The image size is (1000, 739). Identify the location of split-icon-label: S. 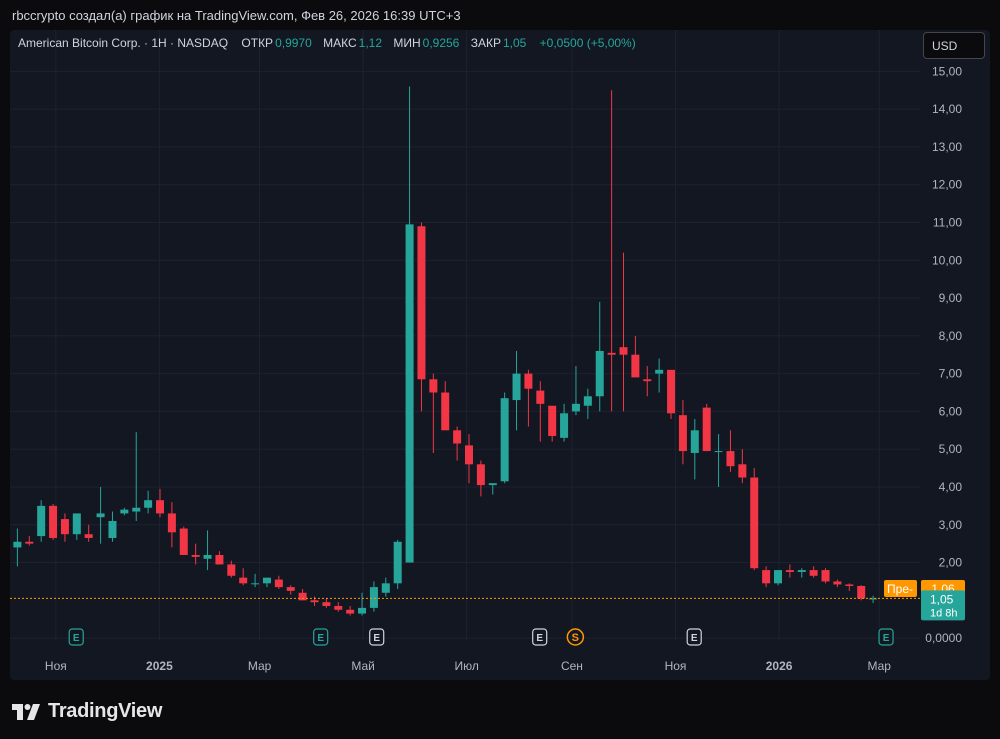
(575, 638).